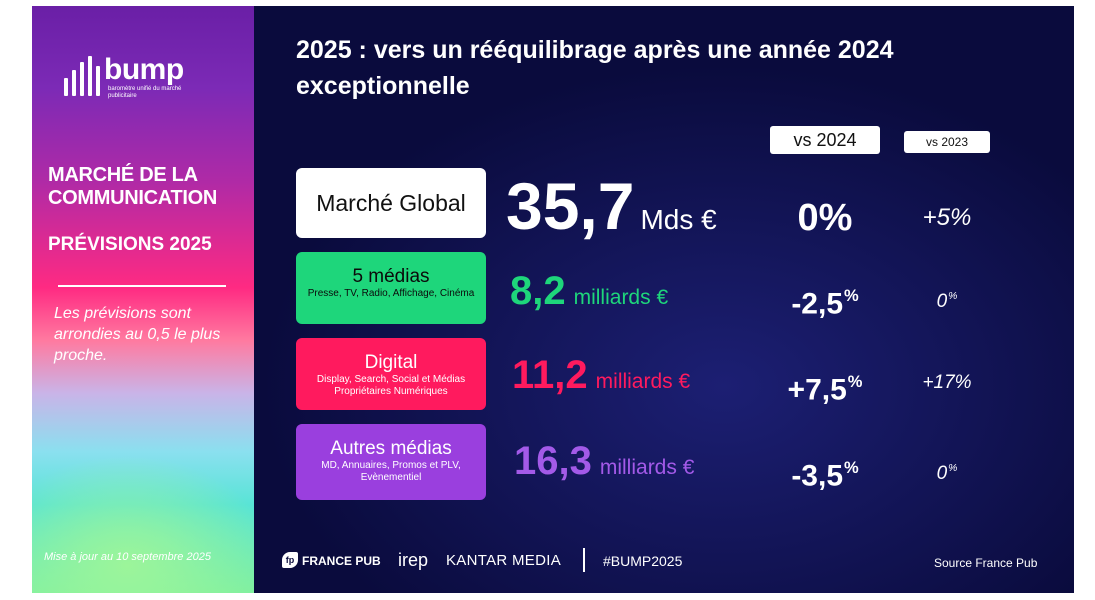 The width and height of the screenshot is (1095, 600). Describe the element at coordinates (538, 291) in the screenshot. I see `value-number: 8,2` at that location.